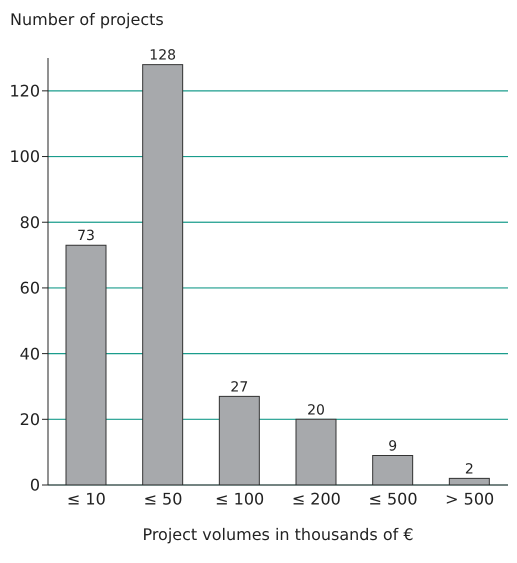 The width and height of the screenshot is (517, 563). I want to click on x-tick-label: ≤ 100, so click(239, 498).